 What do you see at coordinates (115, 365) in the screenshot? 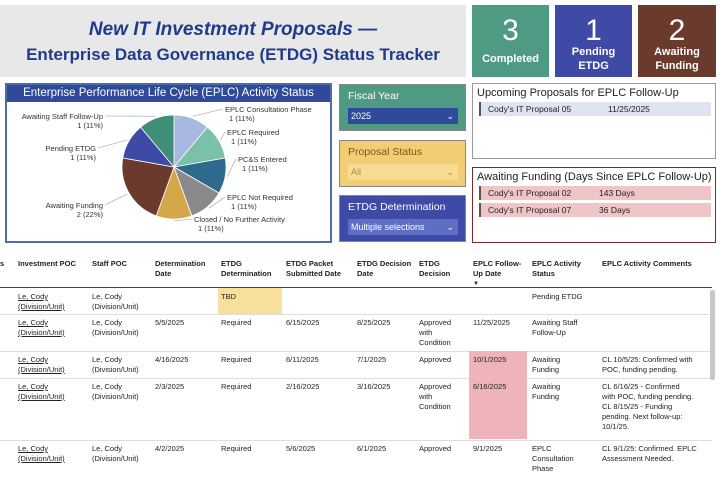
I see `staff-poc-cell: Le, Cody (Division/Unit)` at bounding box center [115, 365].